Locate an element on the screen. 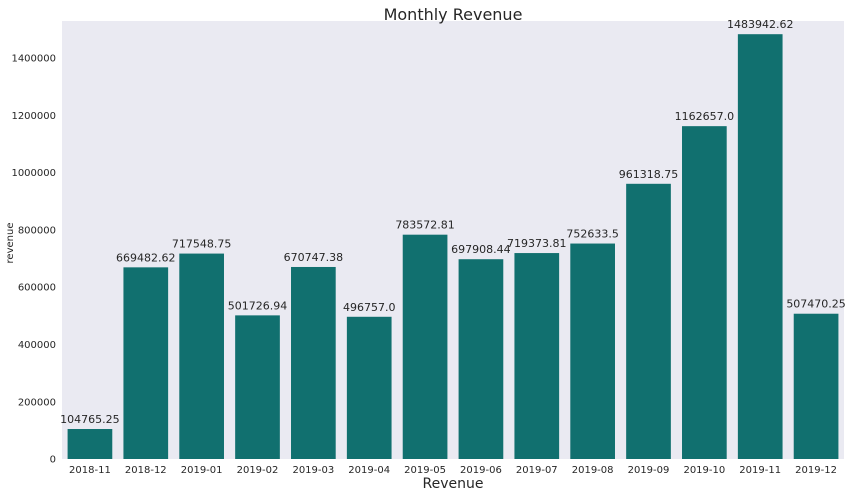  x-tick-label: 2019-10 is located at coordinates (704, 470).